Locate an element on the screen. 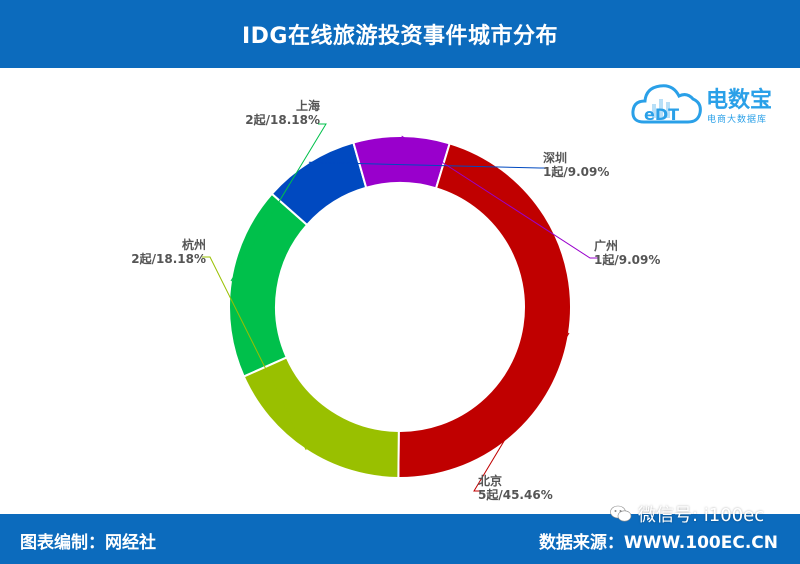  data-label-value: 5起/45.46% is located at coordinates (515, 494).